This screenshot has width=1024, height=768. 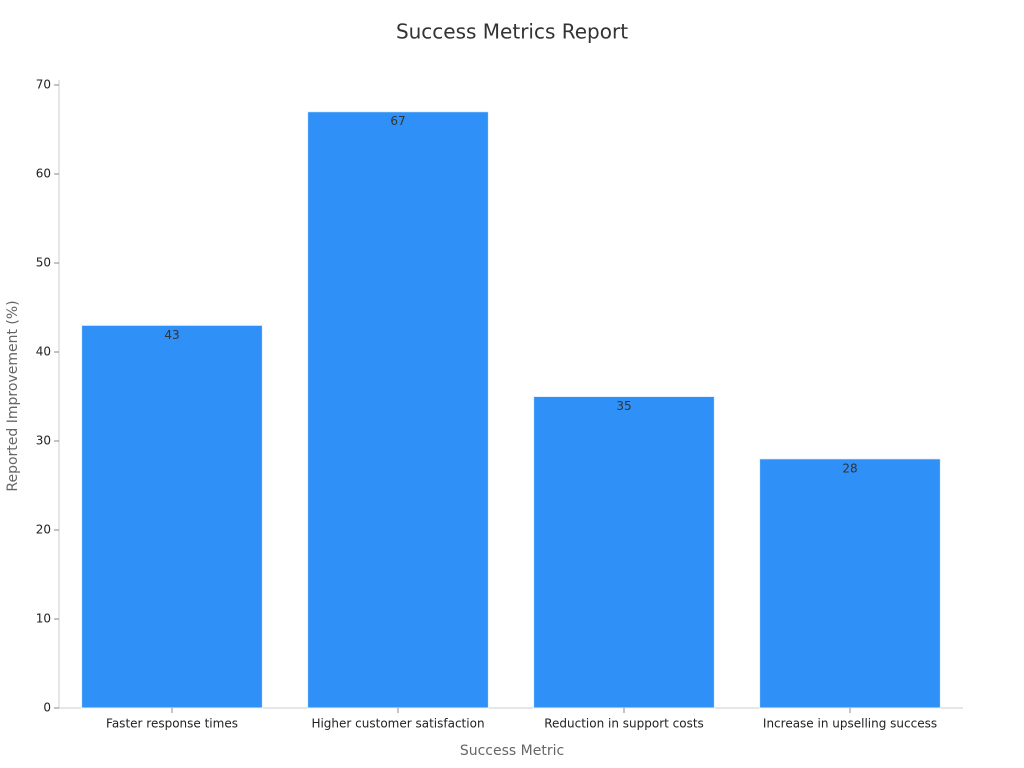 What do you see at coordinates (624, 724) in the screenshot?
I see `x-tick-label: Reduction in support costs` at bounding box center [624, 724].